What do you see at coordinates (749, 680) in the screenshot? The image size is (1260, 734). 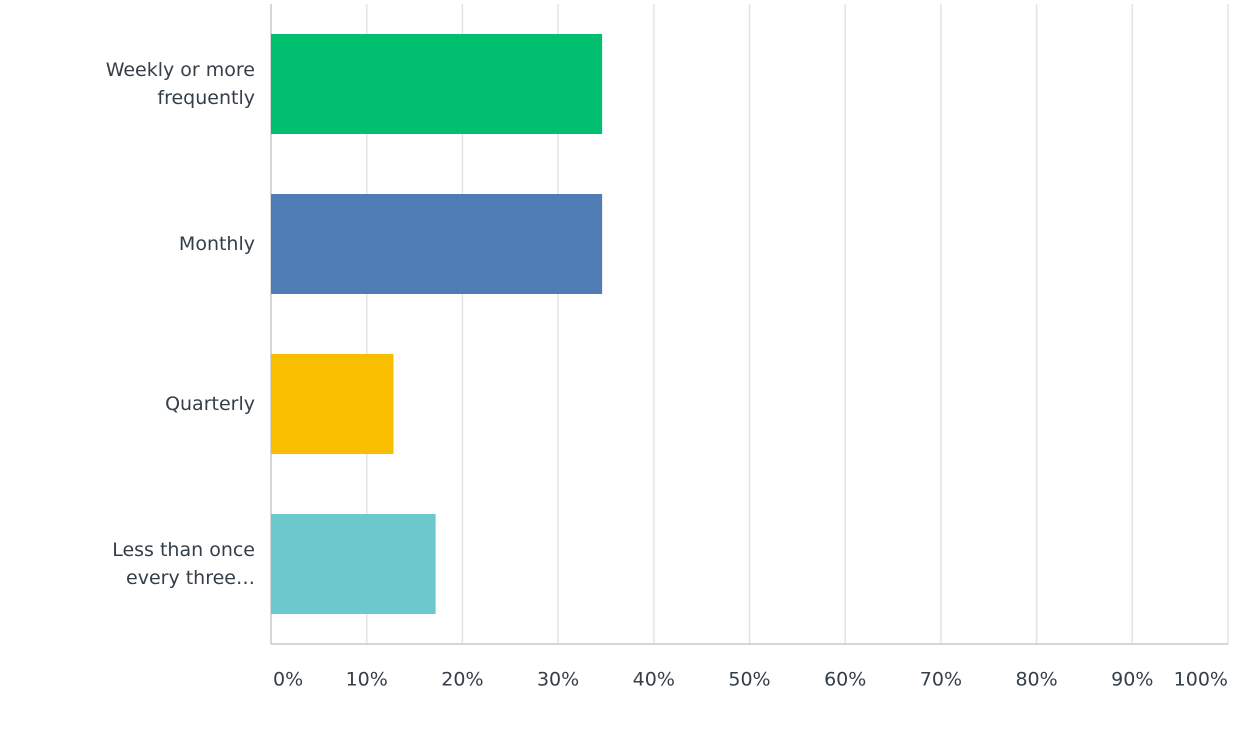 I see `x-tick-label: 50%` at bounding box center [749, 680].